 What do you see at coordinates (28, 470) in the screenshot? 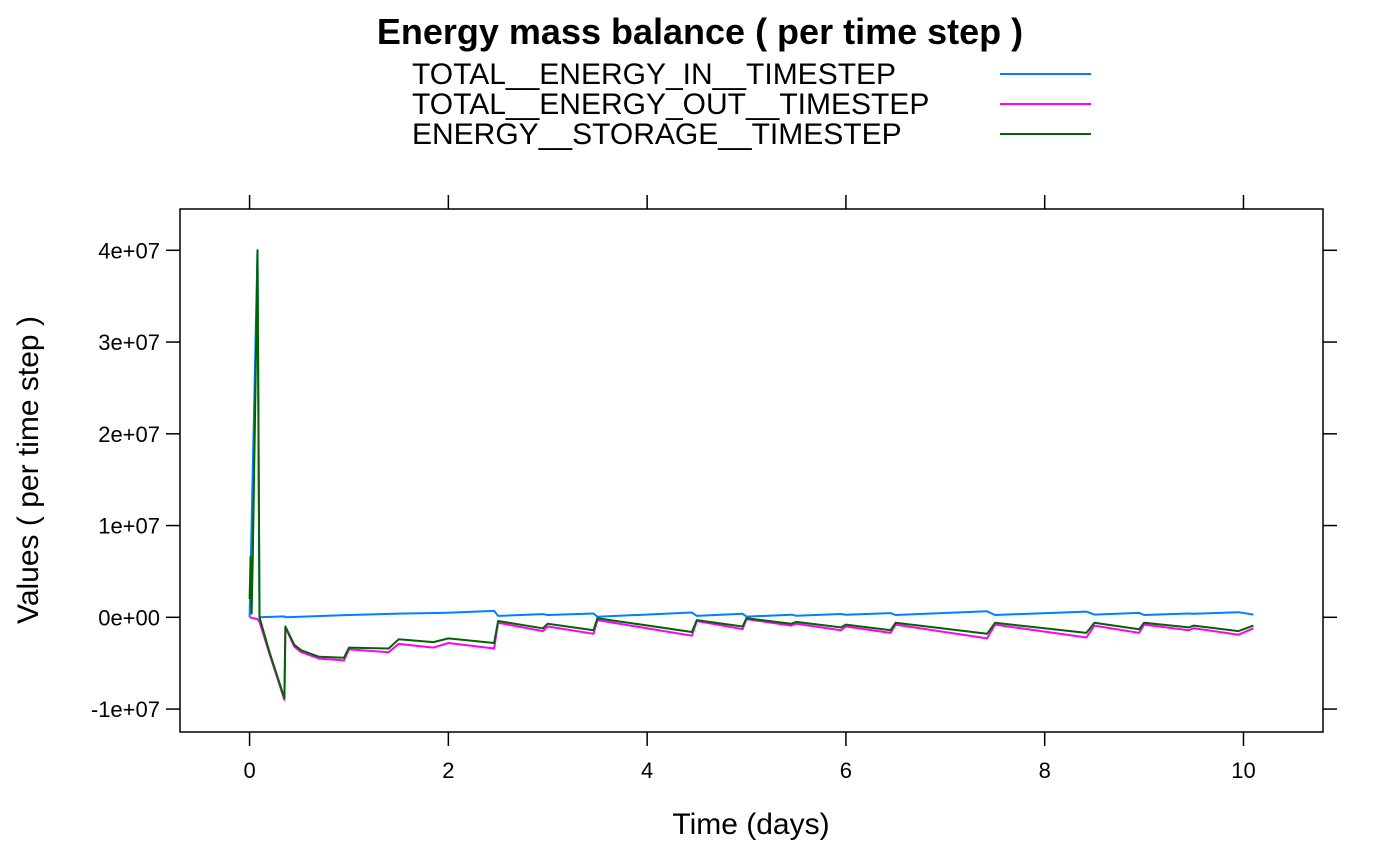
I see `y-axis-title: Values ( per time step )` at bounding box center [28, 470].